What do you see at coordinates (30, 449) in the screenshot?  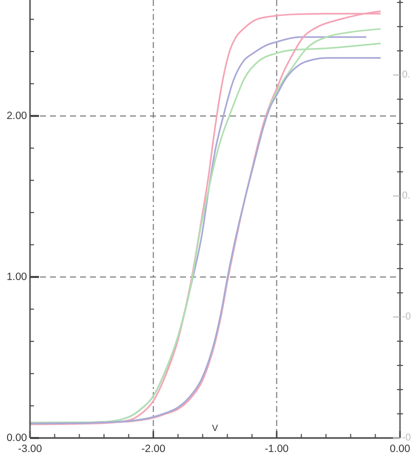 I see `x-tick-label: -3.00` at bounding box center [30, 449].